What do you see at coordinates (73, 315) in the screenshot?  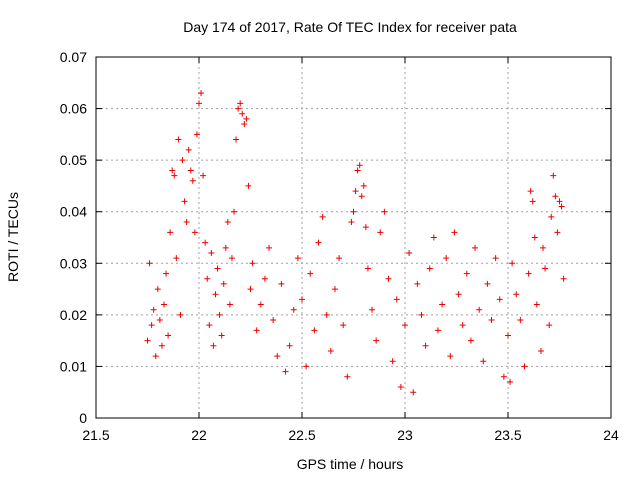 I see `y-tick-label: 0.02` at bounding box center [73, 315].